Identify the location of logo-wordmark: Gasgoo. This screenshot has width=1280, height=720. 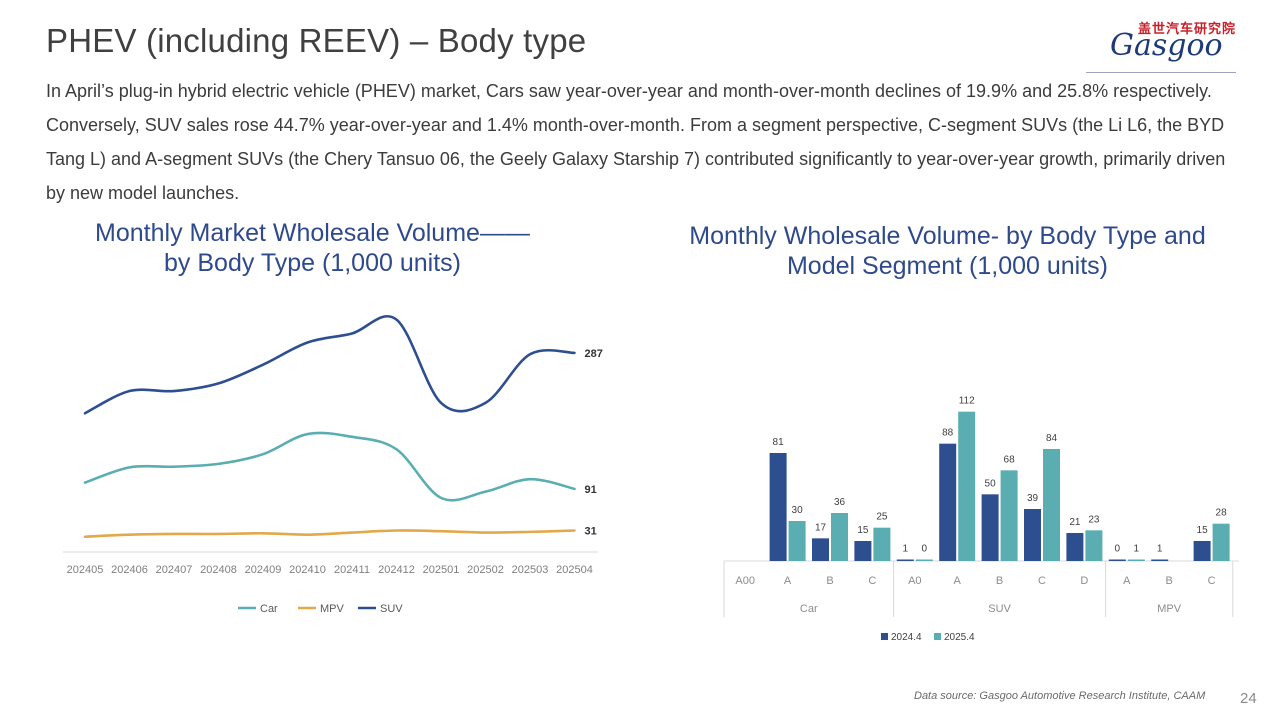
(1166, 45).